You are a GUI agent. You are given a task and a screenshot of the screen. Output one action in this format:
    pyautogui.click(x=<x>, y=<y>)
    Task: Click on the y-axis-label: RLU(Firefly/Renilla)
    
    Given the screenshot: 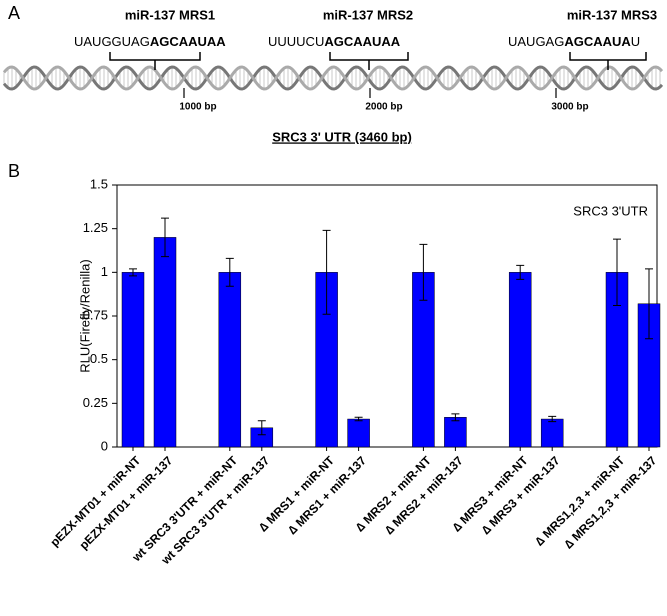 What is the action you would take?
    pyautogui.click(x=84, y=315)
    